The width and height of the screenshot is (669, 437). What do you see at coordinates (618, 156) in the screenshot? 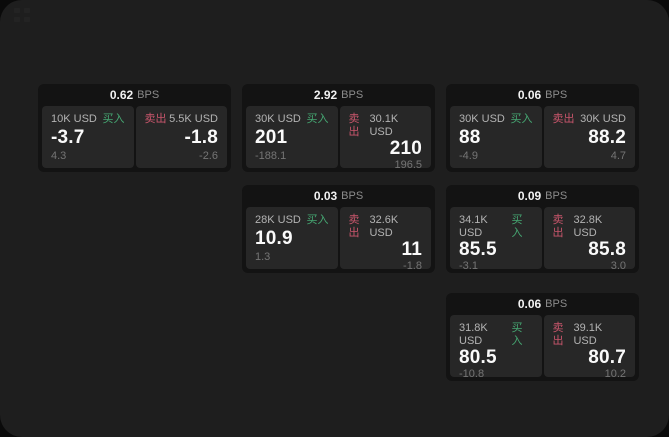
I see `sell-delta: 4.7` at bounding box center [618, 156].